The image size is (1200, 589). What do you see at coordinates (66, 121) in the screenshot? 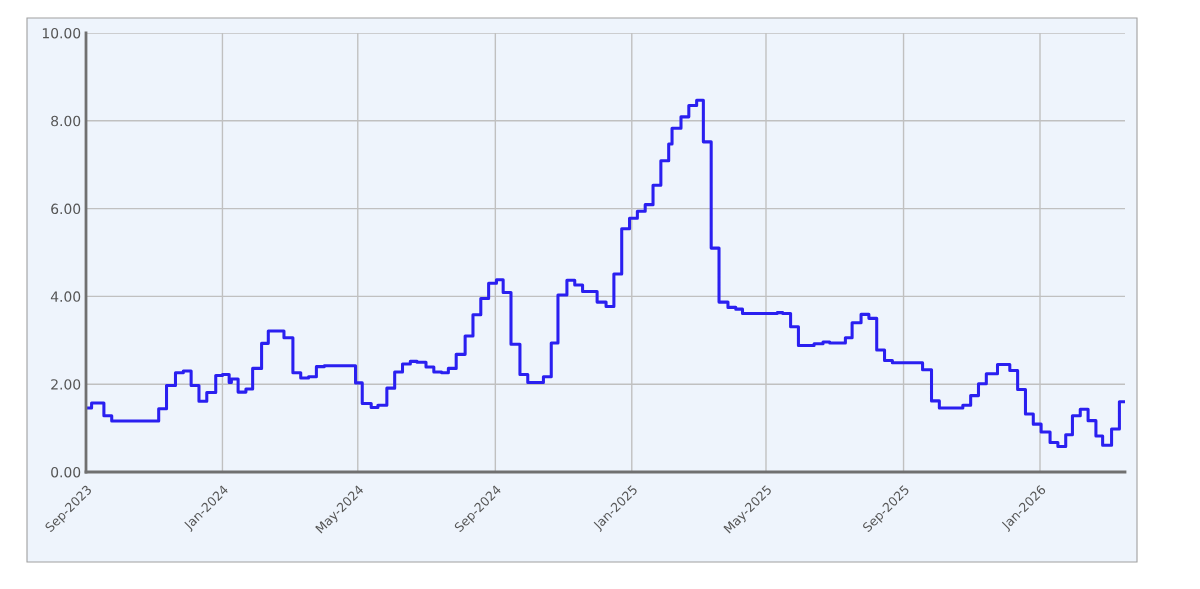
I see `y-tick-label: 8.00` at bounding box center [66, 121].